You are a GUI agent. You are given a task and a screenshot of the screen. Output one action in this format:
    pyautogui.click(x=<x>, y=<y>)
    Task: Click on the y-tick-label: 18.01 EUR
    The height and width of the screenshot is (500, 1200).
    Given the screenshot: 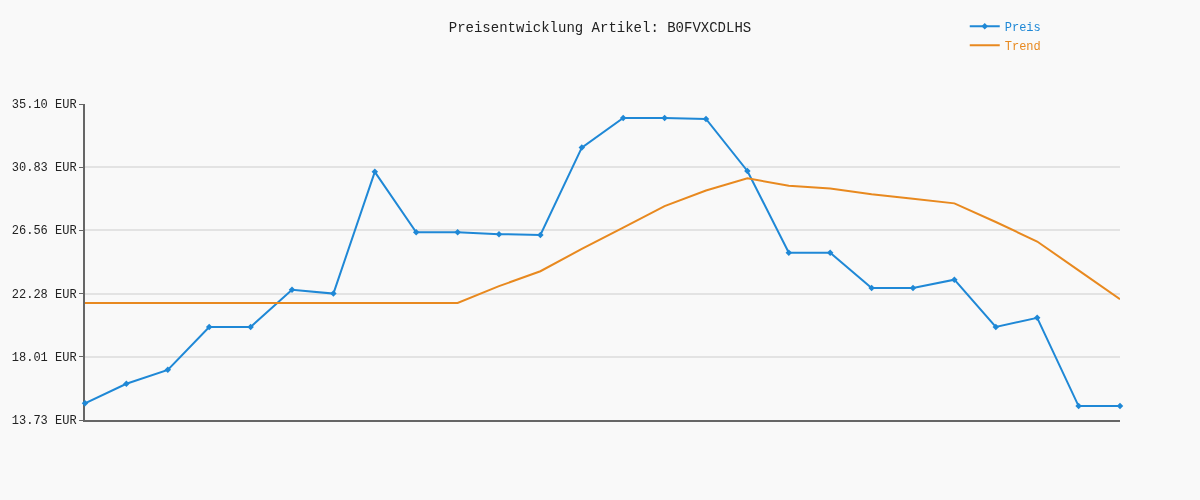 What is the action you would take?
    pyautogui.click(x=44, y=357)
    